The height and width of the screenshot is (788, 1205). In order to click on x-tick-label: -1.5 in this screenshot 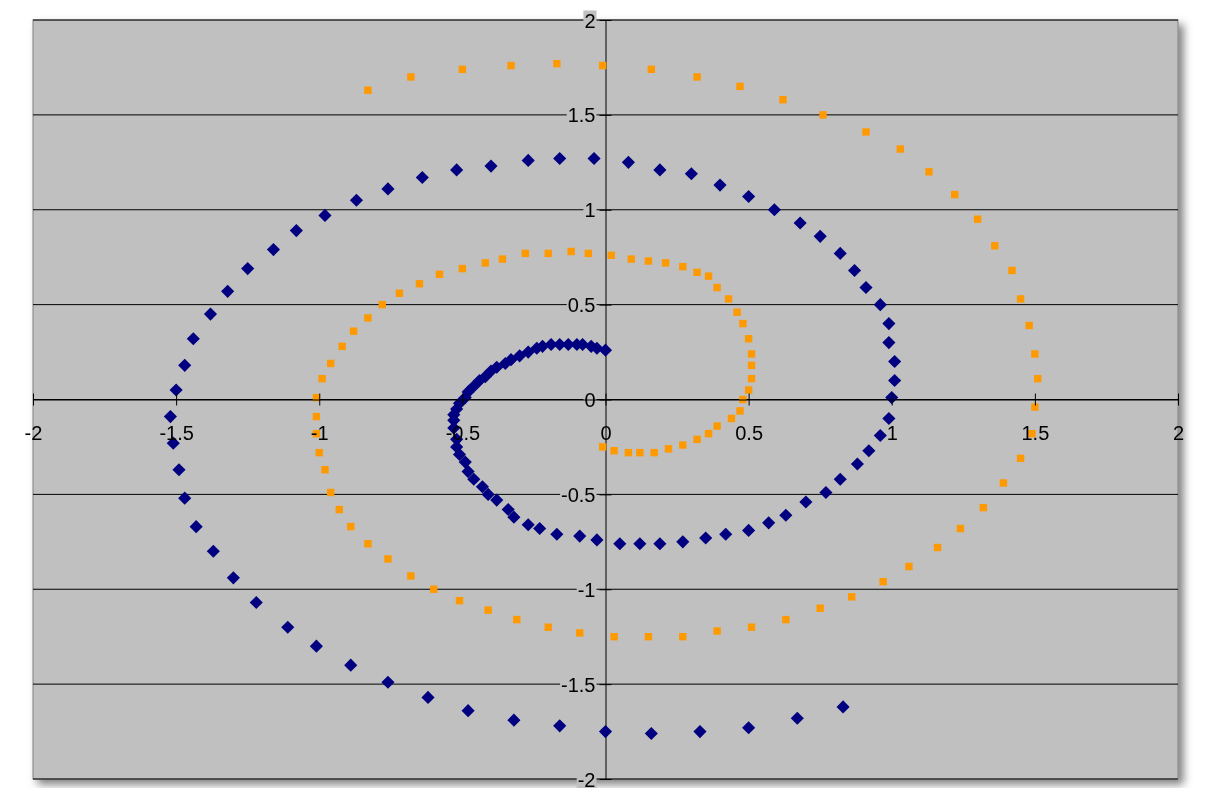, I will do `click(176, 432)`.